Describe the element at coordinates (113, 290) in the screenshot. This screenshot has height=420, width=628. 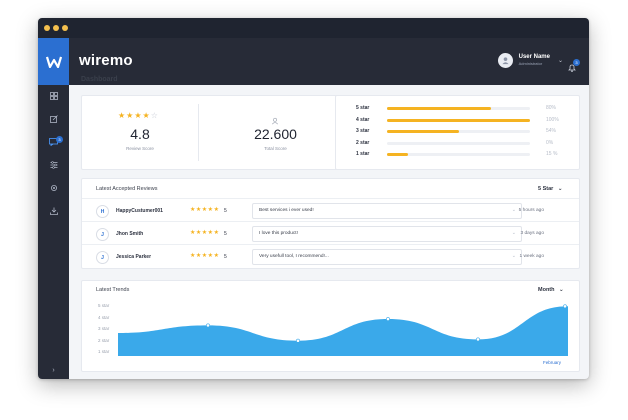
I see `trends-title: Latest Trends` at that location.